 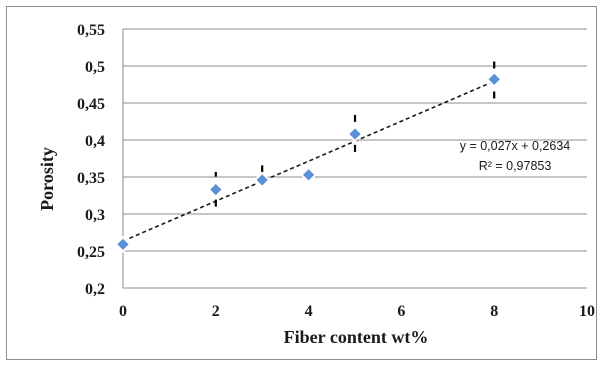 What do you see at coordinates (91, 178) in the screenshot?
I see `y-tick-label: 0,35` at bounding box center [91, 178].